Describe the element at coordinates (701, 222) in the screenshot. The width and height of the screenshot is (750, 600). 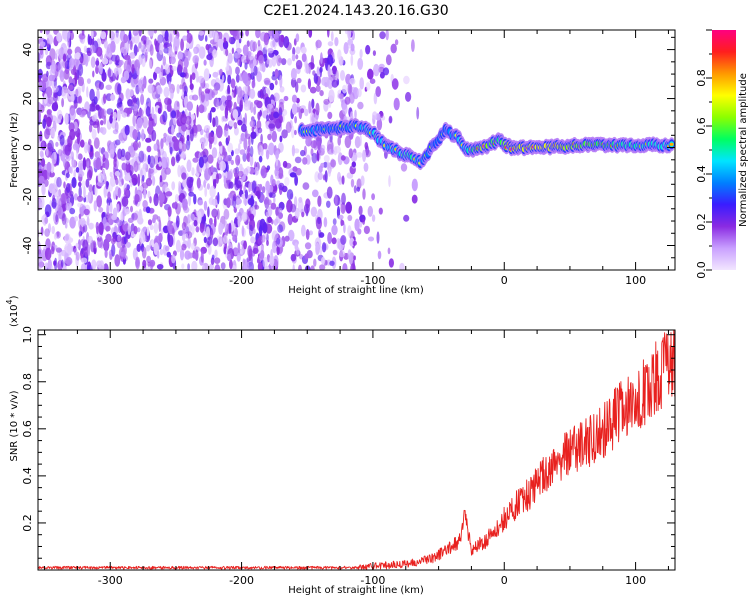
I see `colorbar-tick-label: 0.2` at that location.